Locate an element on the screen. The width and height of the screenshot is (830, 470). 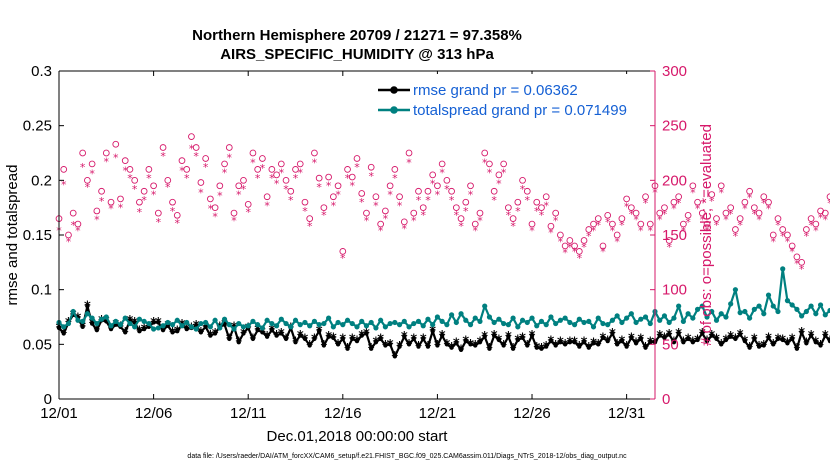
legend-box is located at coordinates (511, 97).